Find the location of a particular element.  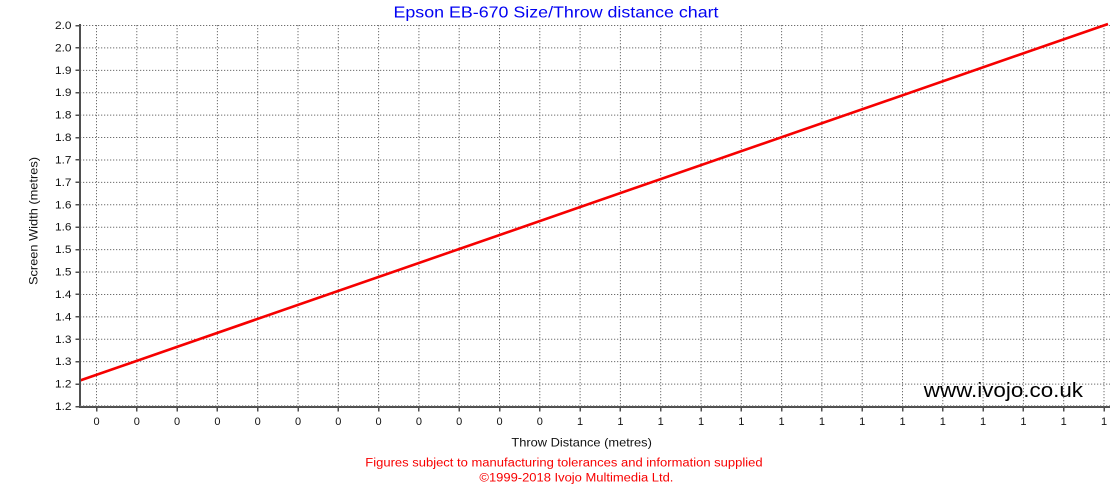

svg-text: www.ivojo.co.uk is located at coordinates (1003, 390).